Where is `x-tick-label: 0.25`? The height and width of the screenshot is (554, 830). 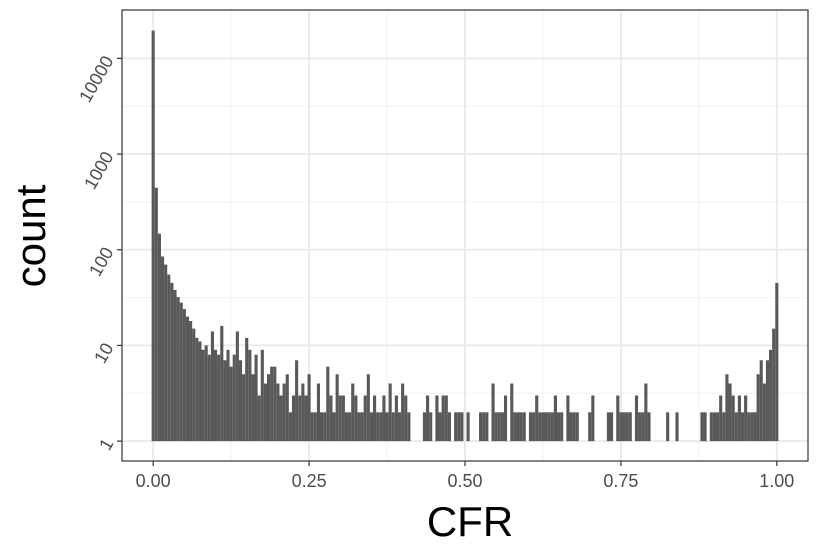 x-tick-label: 0.25 is located at coordinates (309, 481).